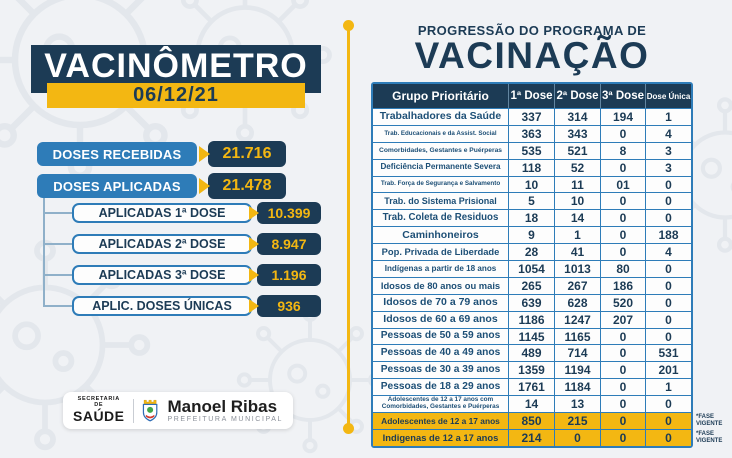  I want to click on dose1-cell: 265, so click(531, 285).